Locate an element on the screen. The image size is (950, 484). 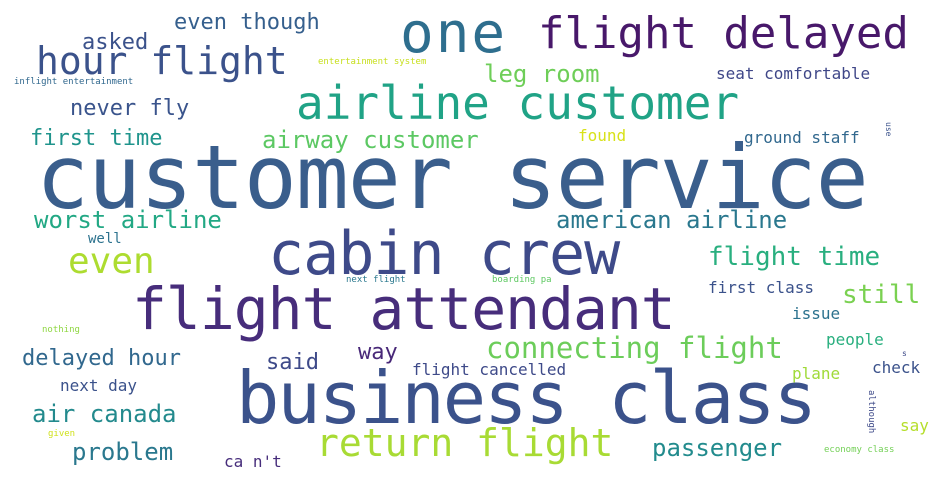
word-airline-customer: airline customer is located at coordinates (518, 103).